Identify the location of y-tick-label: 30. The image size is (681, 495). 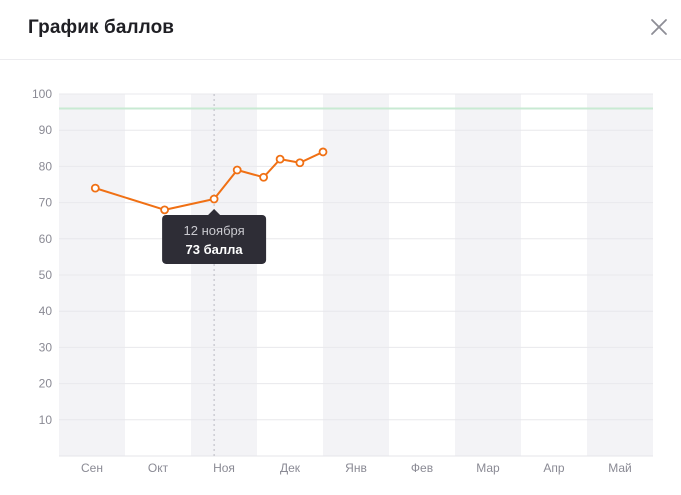
(46, 347).